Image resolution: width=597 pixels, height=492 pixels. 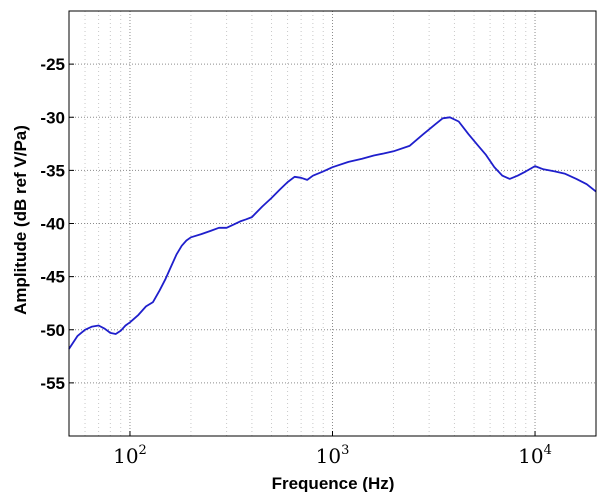 I want to click on y-tick-label: -35, so click(x=52, y=170).